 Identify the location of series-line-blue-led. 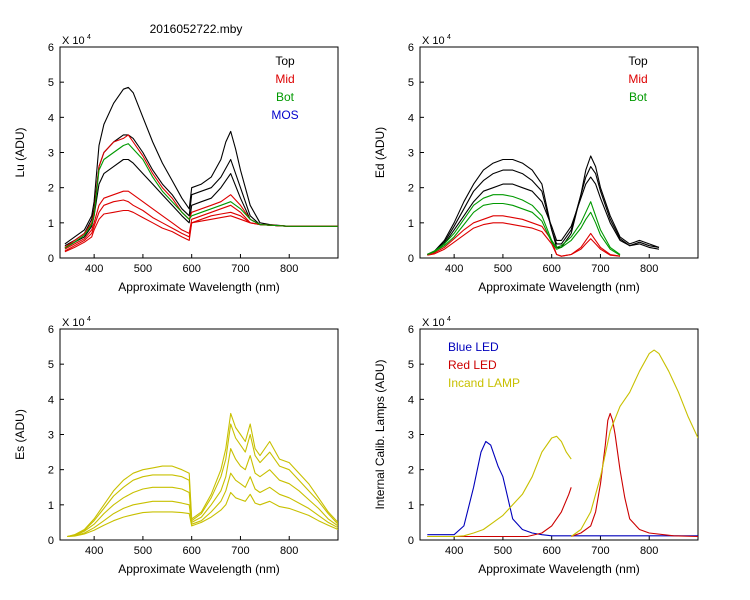
(562, 488).